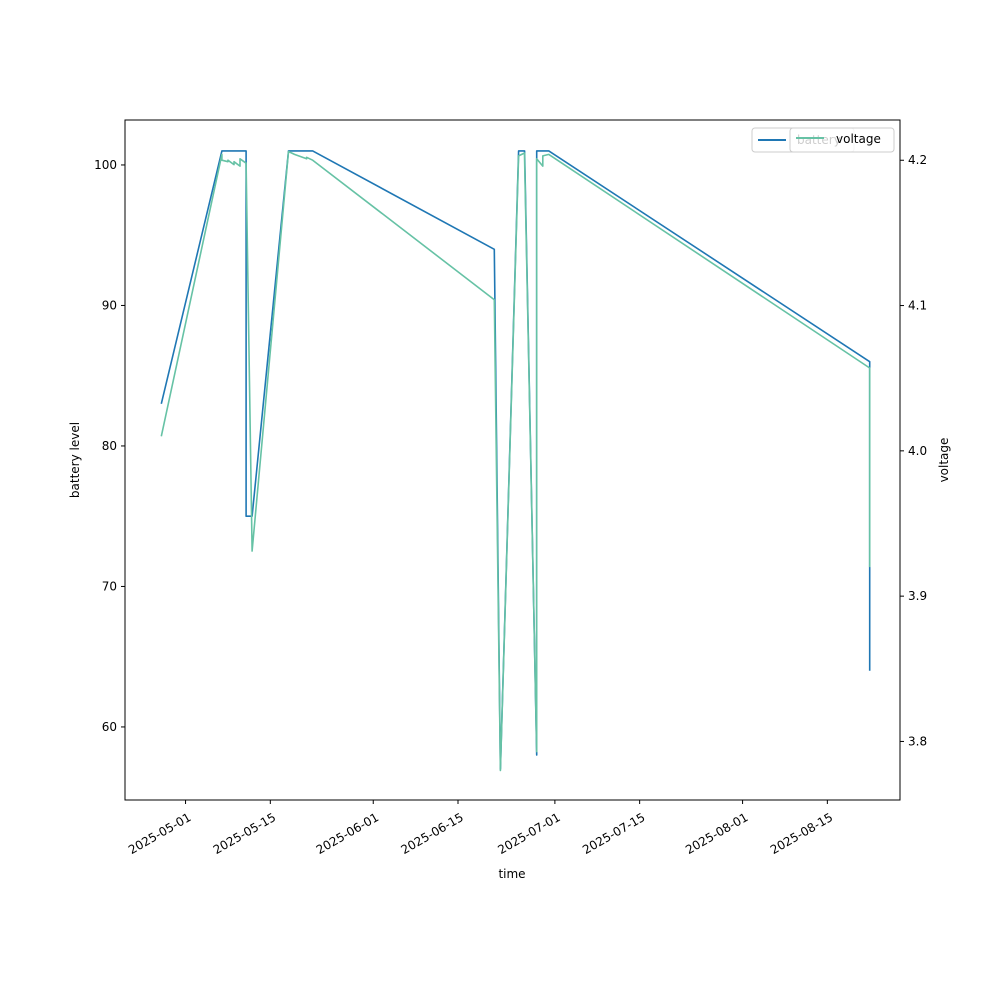  What do you see at coordinates (109, 586) in the screenshot?
I see `y-tick-label: 70` at bounding box center [109, 586].